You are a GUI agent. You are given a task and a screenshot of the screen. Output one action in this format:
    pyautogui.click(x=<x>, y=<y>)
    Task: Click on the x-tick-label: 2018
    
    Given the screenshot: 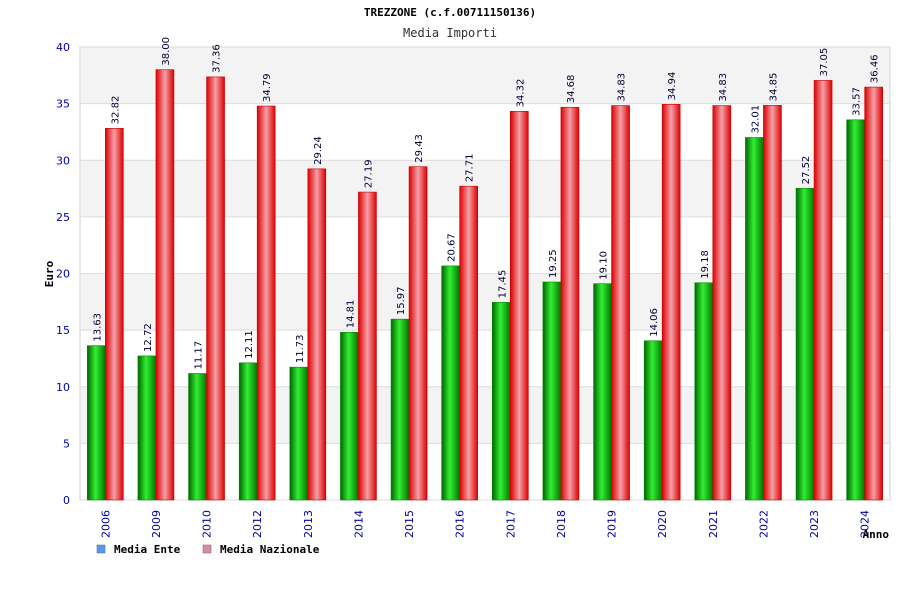 What is the action you would take?
    pyautogui.click(x=561, y=524)
    